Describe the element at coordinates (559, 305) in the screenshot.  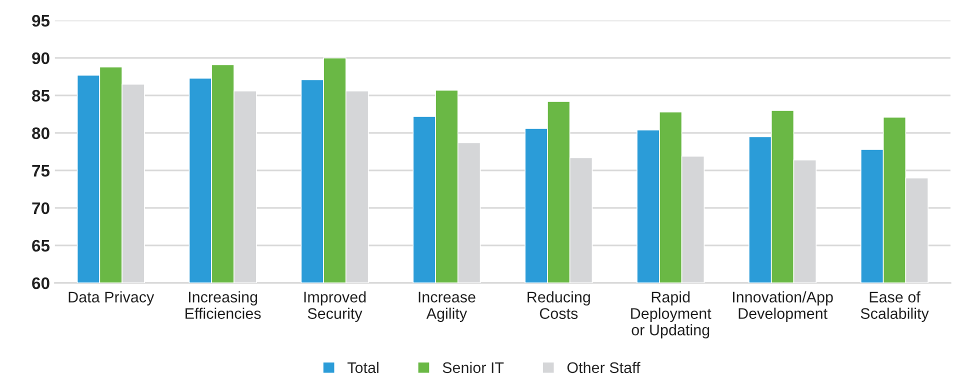
I see `x-tick-label: Reducing Costs` at that location.